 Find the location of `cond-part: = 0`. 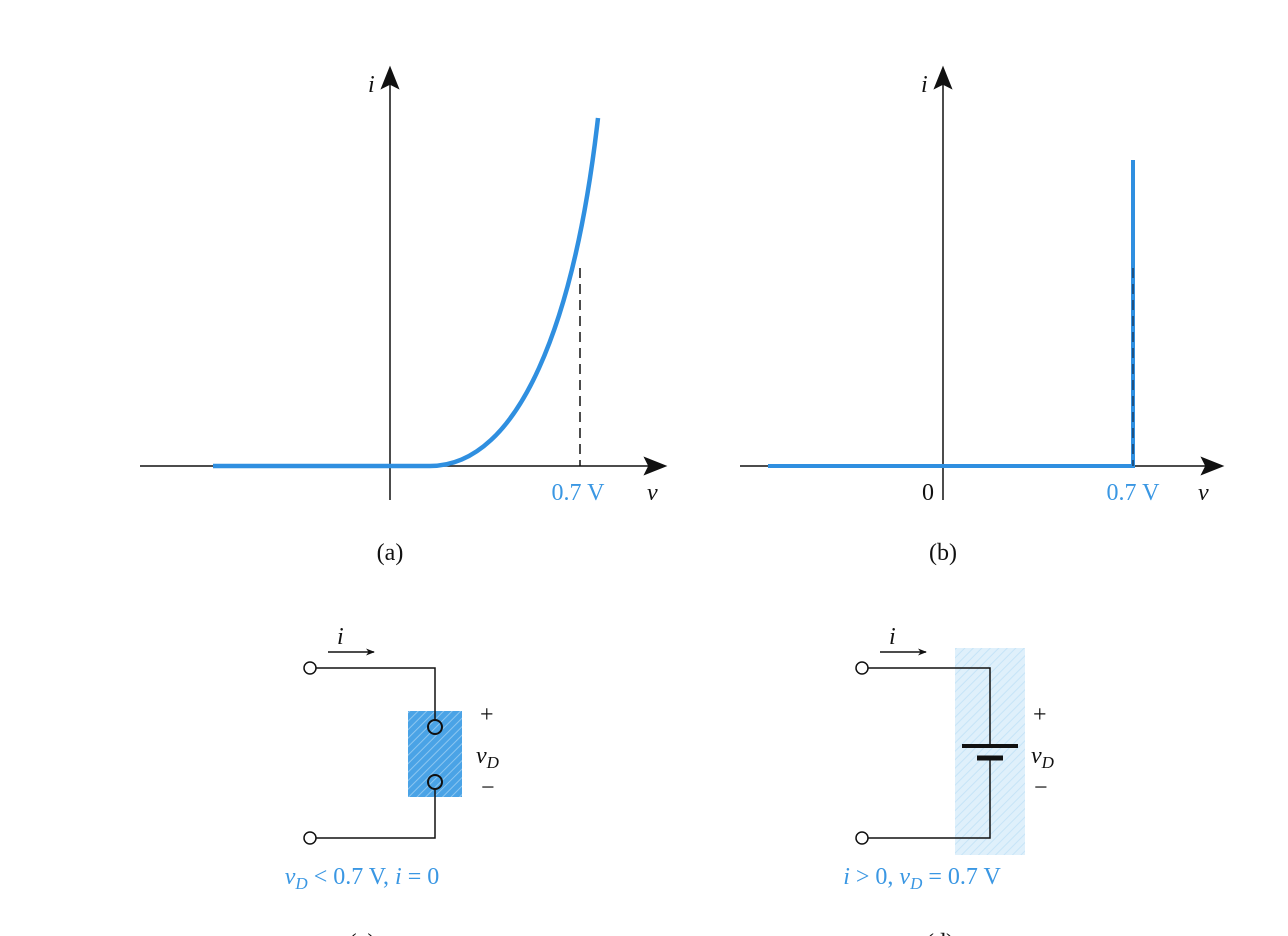

cond-part: = 0 is located at coordinates (421, 877).